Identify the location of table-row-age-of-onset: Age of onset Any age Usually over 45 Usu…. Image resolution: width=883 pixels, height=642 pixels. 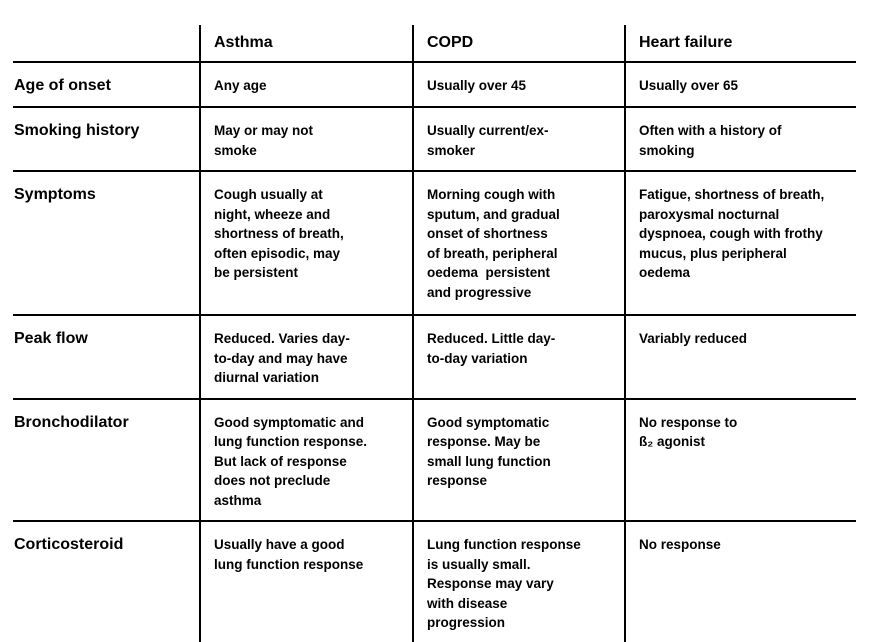
(434, 85).